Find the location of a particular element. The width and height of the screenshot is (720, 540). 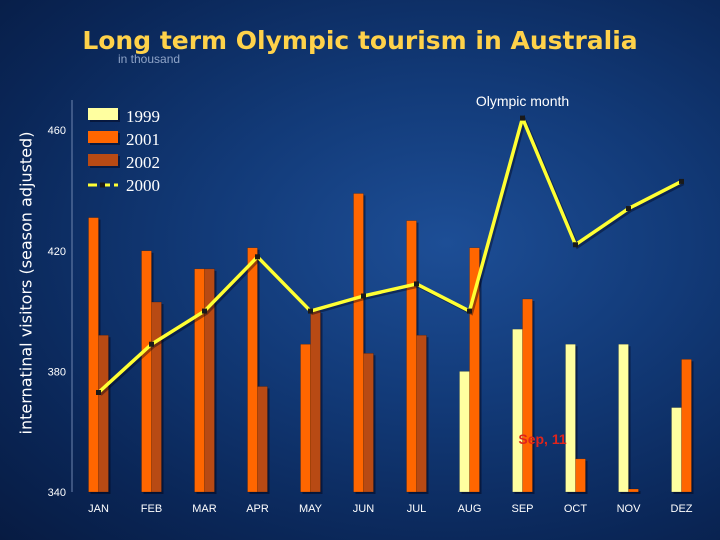

bar-2002-feb is located at coordinates (156, 397).